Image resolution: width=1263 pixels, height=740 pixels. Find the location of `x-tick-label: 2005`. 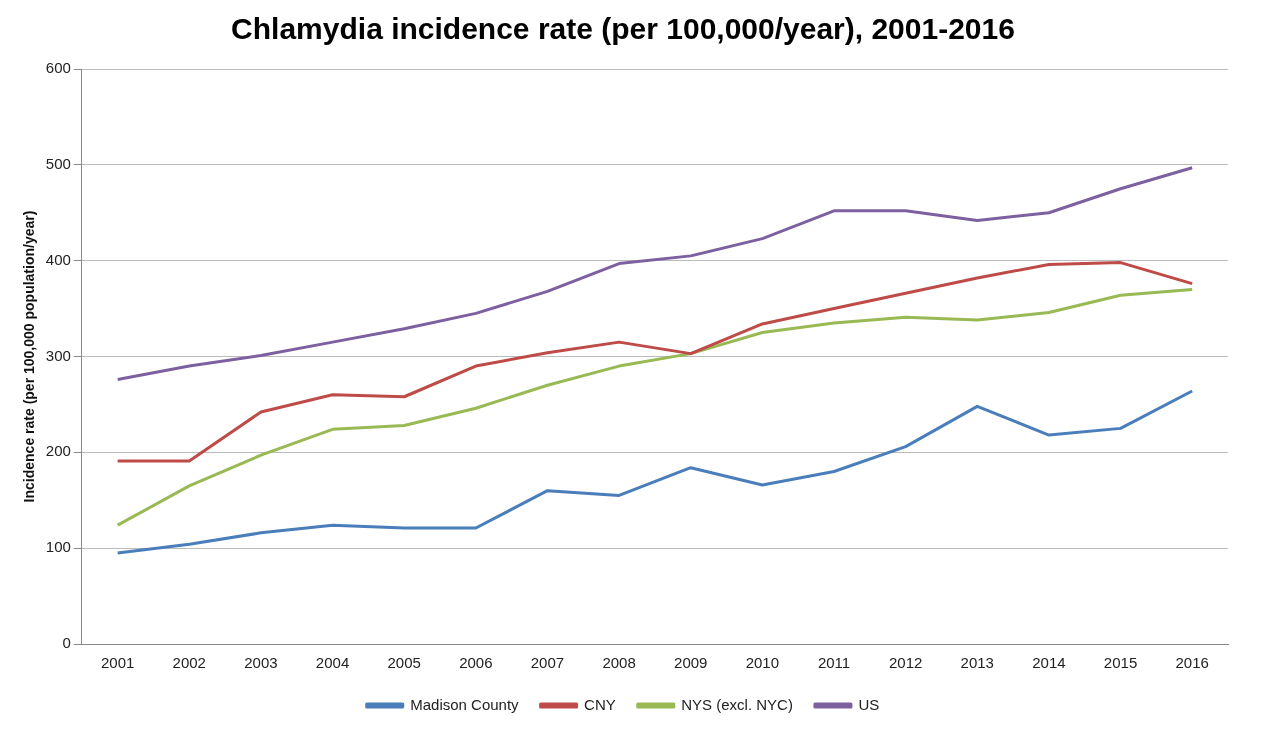

x-tick-label: 2005 is located at coordinates (404, 663).